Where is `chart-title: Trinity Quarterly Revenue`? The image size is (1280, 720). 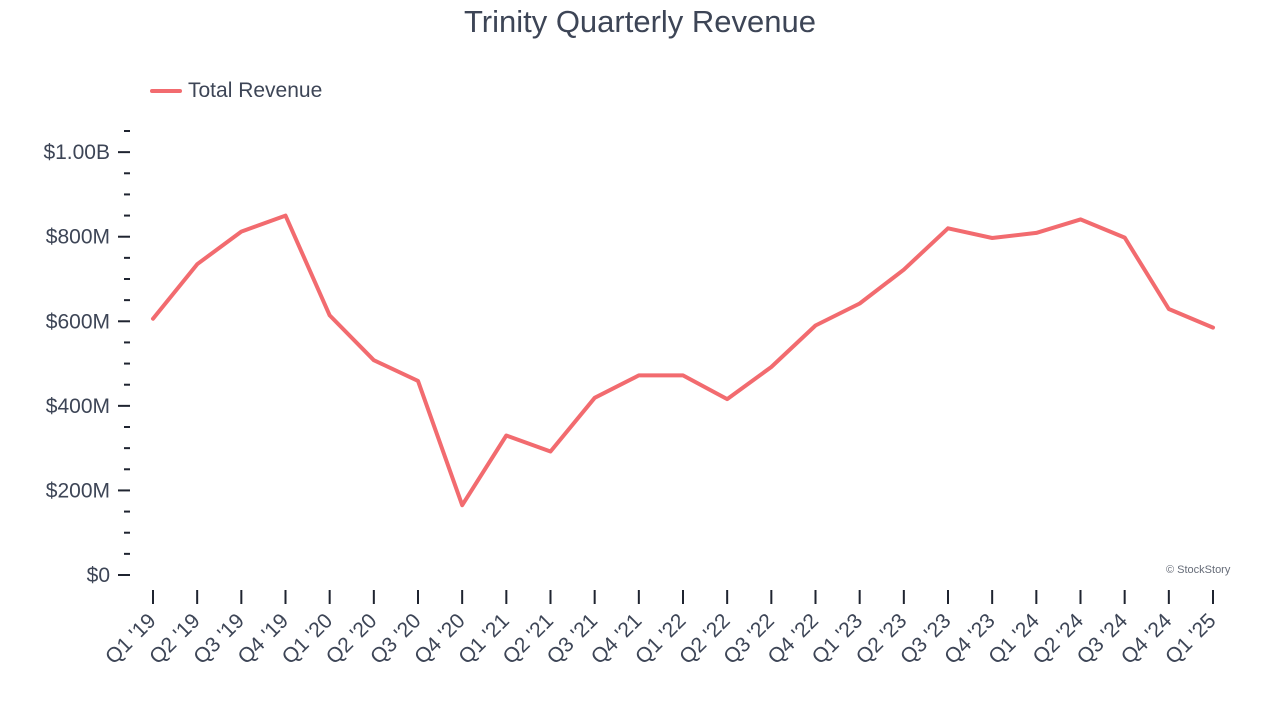
chart-title: Trinity Quarterly Revenue is located at coordinates (640, 21).